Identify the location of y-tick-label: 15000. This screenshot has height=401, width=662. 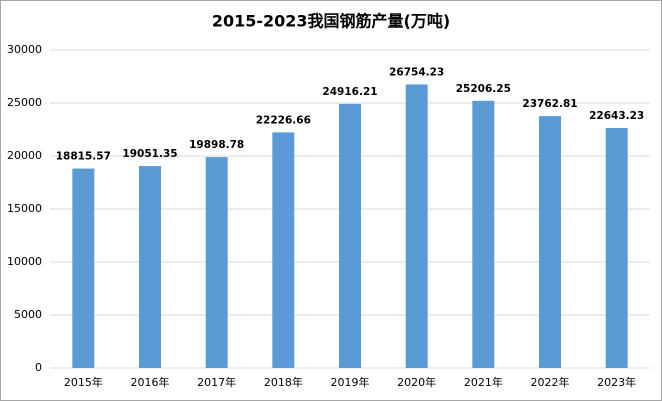
(24, 208).